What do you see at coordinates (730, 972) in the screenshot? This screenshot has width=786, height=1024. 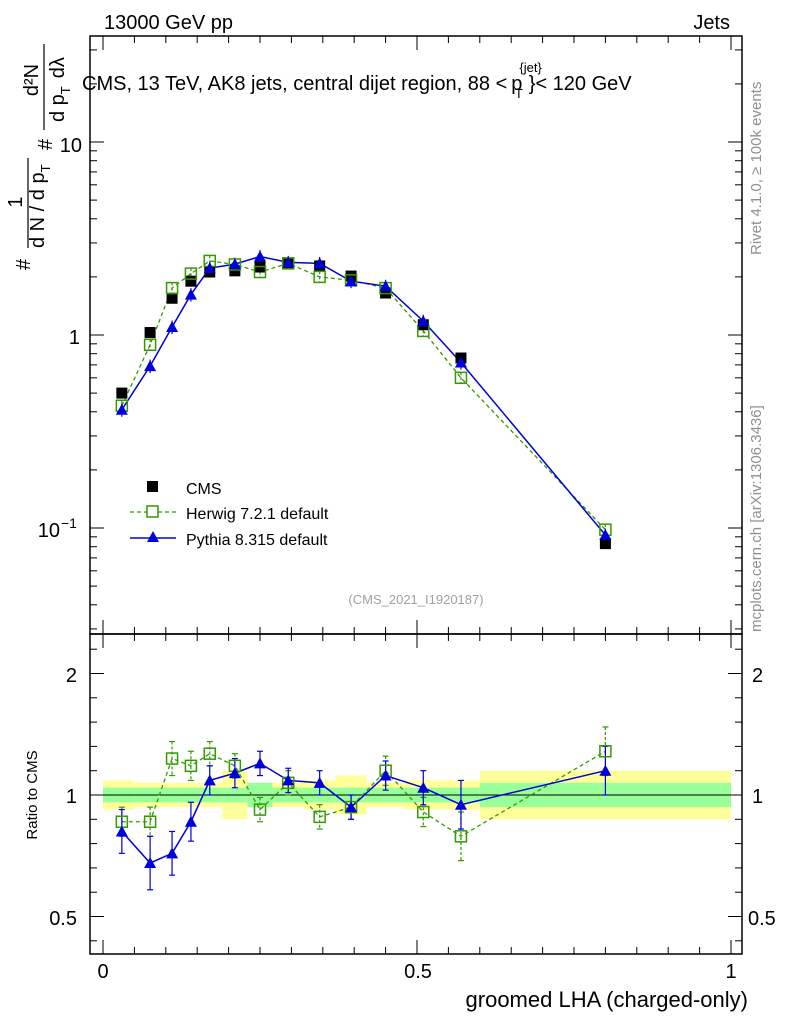 I see `x-tick-label-1: 1` at bounding box center [730, 972].